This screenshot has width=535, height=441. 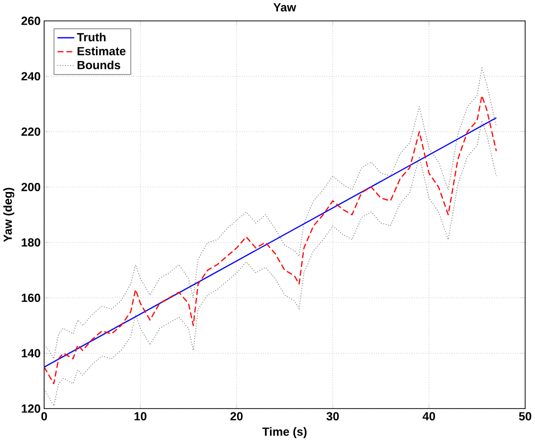 I want to click on x-tick-label: 20, so click(x=236, y=416).